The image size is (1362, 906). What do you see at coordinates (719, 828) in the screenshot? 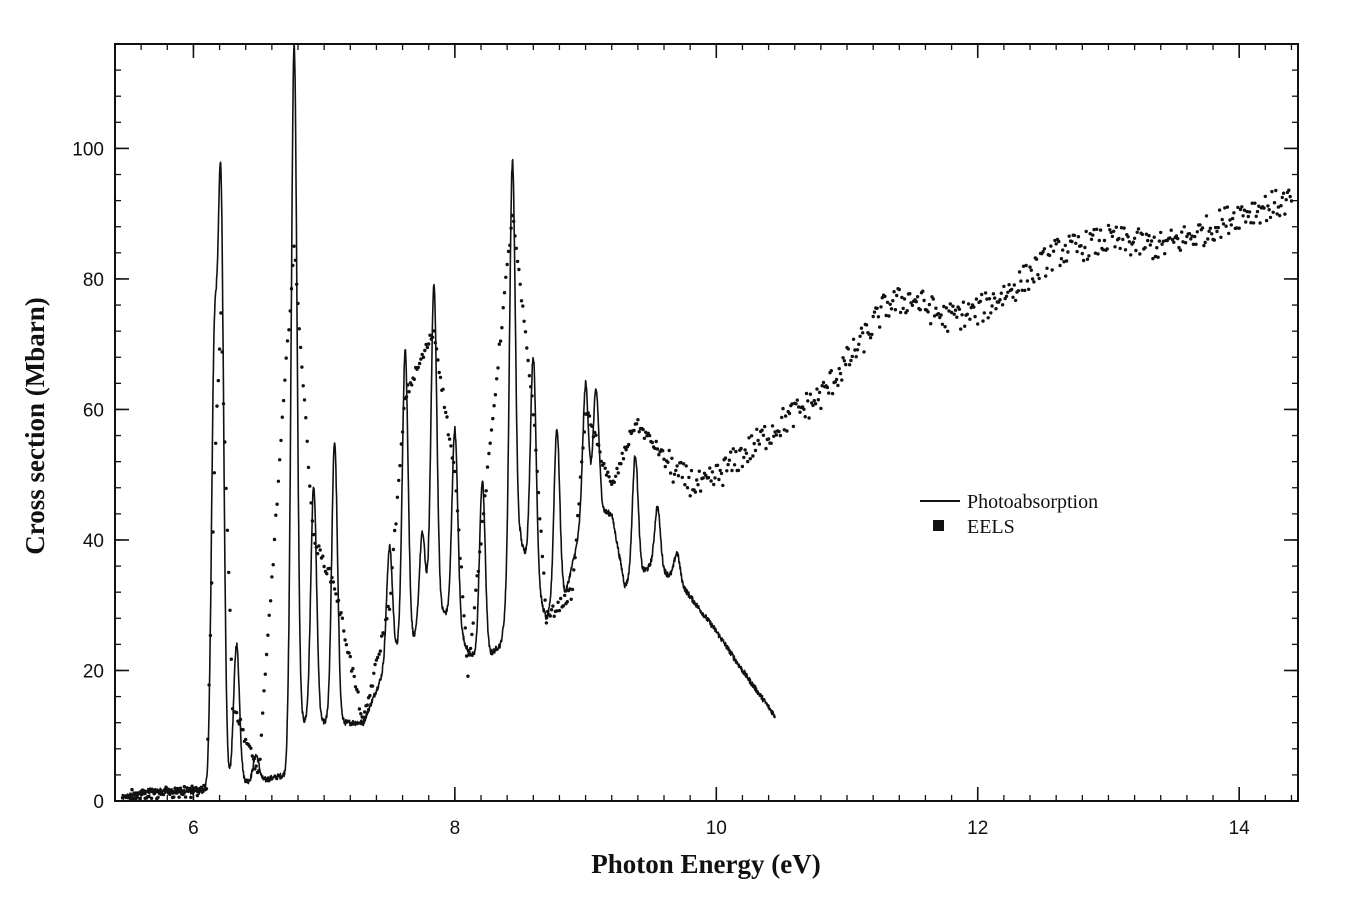
I see `x-tick-labels: 6 8 10 12 14` at bounding box center [719, 828].